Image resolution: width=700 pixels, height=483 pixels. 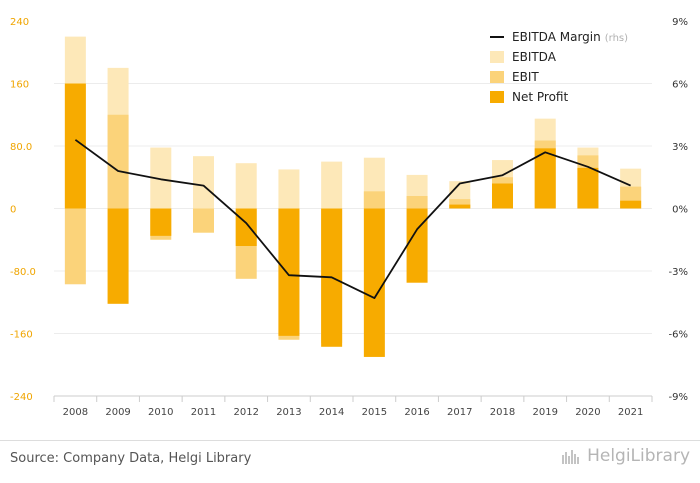 What do you see at coordinates (570, 37) in the screenshot?
I see `legend-label: EBITDA Margin (rhs)` at bounding box center [570, 37].